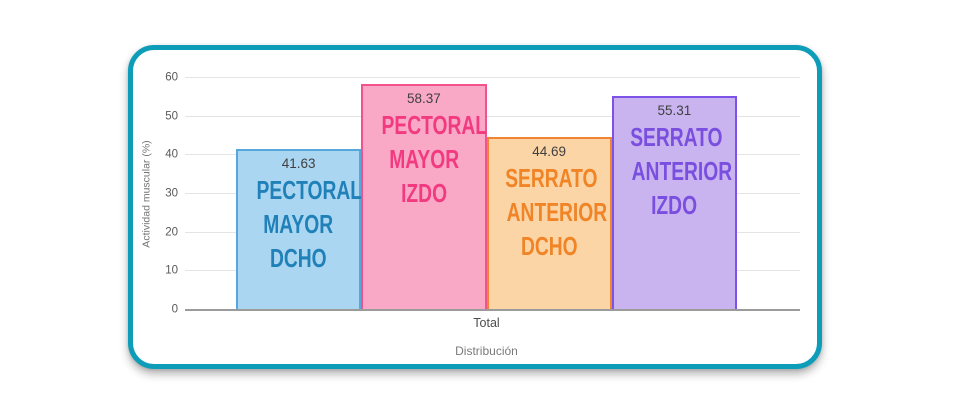 This screenshot has width=960, height=420. I want to click on bar-name-label: SERRATO ANTERIOR DCHO, so click(549, 212).